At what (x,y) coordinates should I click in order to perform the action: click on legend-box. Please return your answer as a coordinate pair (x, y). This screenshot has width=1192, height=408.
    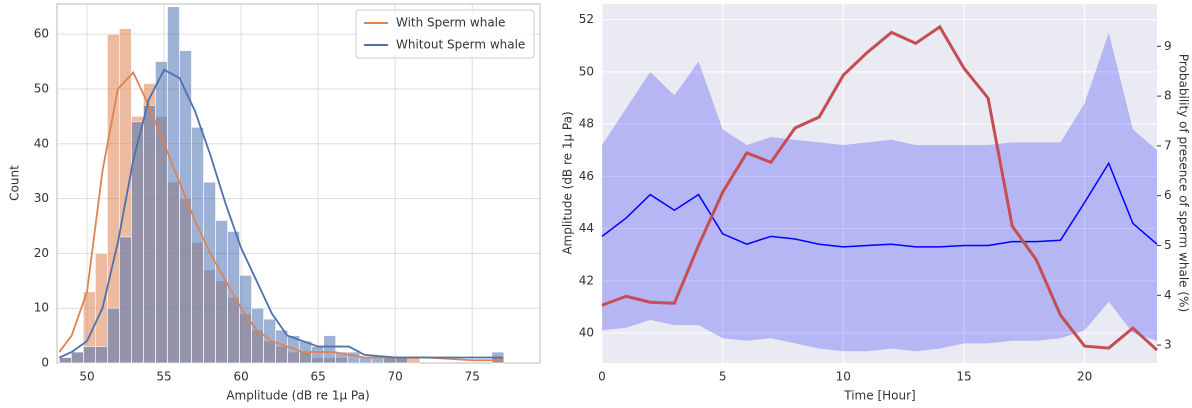
    Looking at the image, I should click on (445, 34).